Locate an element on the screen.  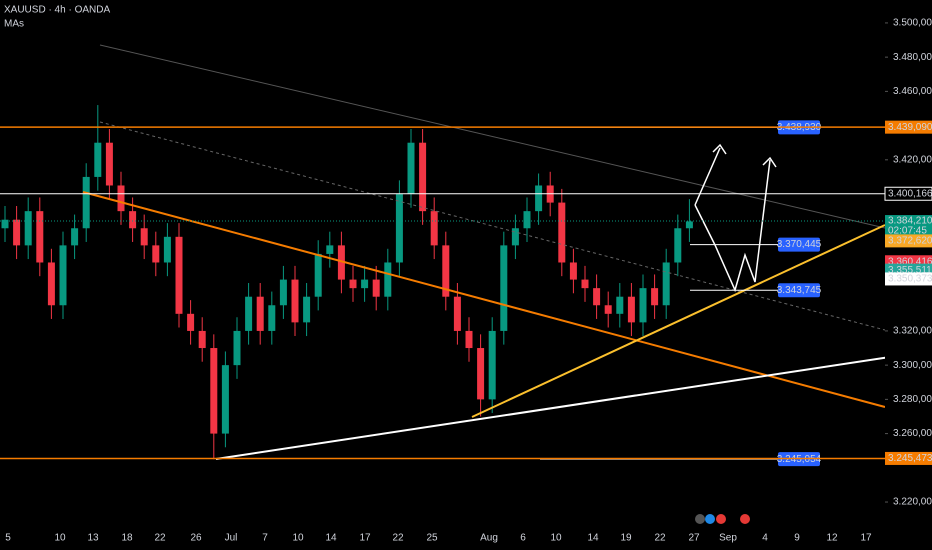
x-tick-label: 19 is located at coordinates (626, 538).